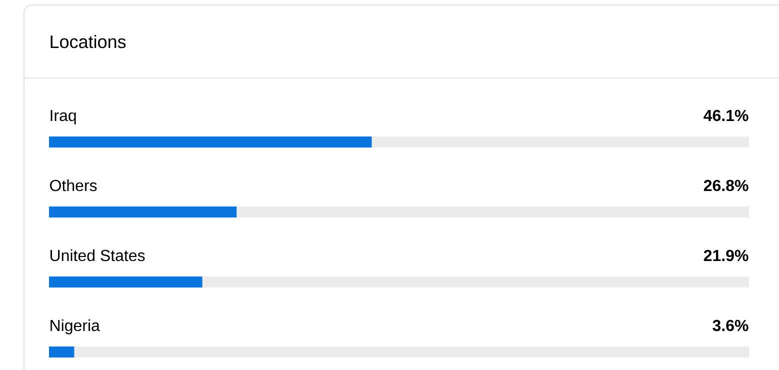 The height and width of the screenshot is (370, 779). What do you see at coordinates (726, 256) in the screenshot?
I see `data-label: 21.9%` at bounding box center [726, 256].